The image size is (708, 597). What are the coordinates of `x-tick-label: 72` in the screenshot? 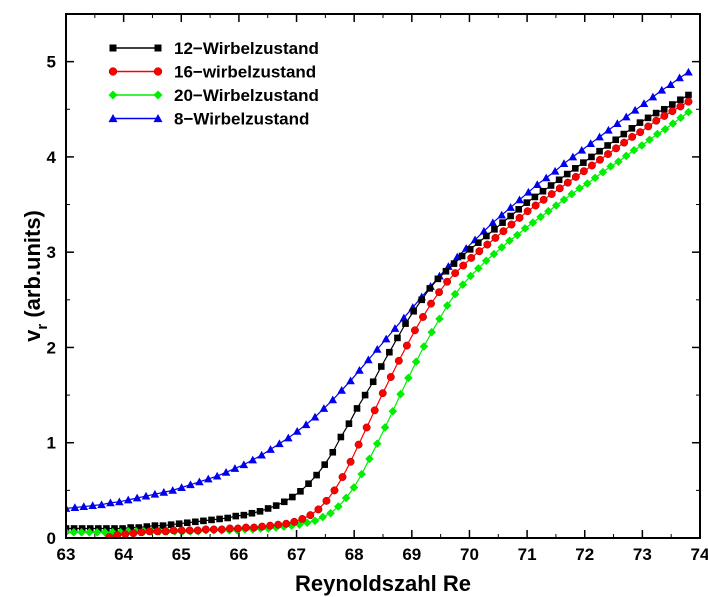 It's located at (584, 554).